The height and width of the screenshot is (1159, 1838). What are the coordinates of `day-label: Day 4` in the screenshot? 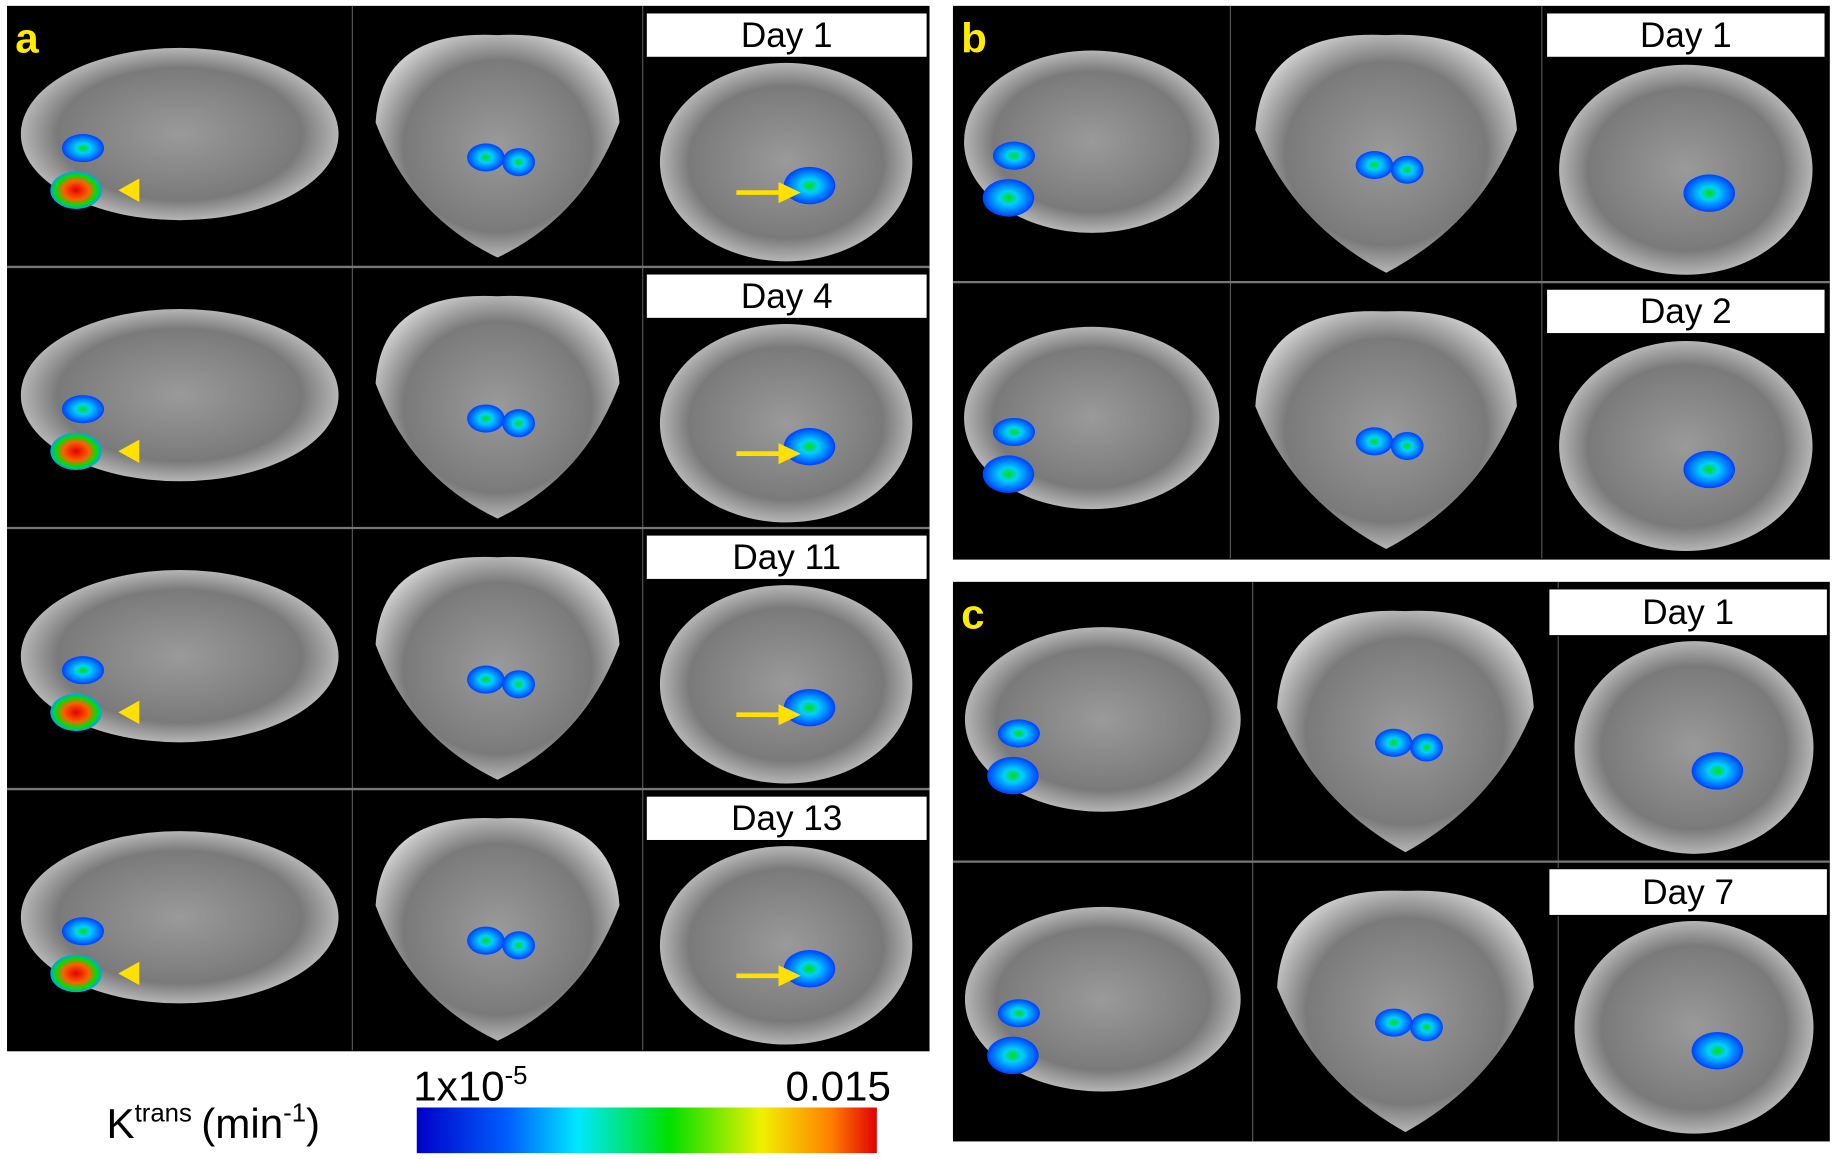 It's located at (787, 296).